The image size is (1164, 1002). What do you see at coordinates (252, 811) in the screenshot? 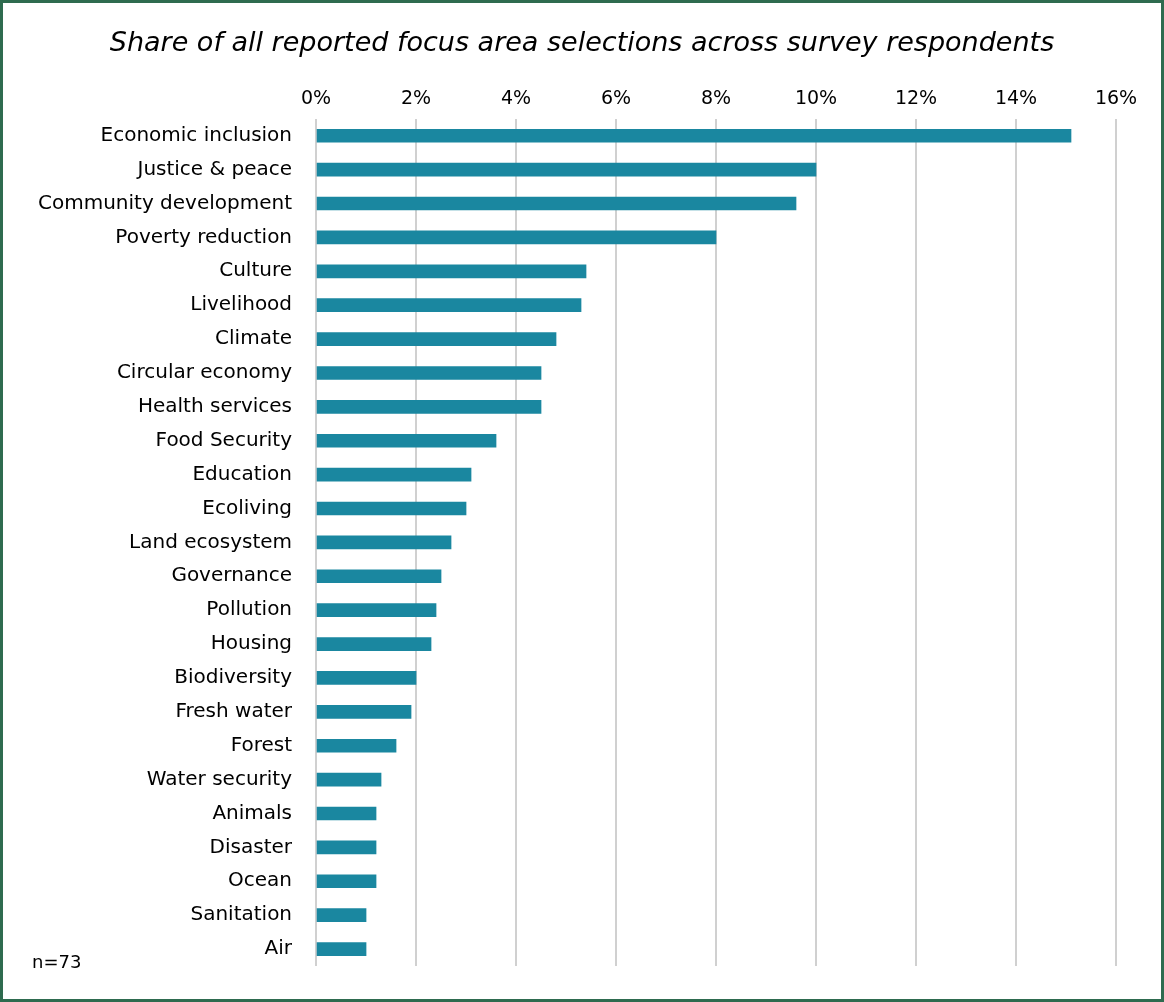
I see `y-tick-label: Animals` at bounding box center [252, 811].